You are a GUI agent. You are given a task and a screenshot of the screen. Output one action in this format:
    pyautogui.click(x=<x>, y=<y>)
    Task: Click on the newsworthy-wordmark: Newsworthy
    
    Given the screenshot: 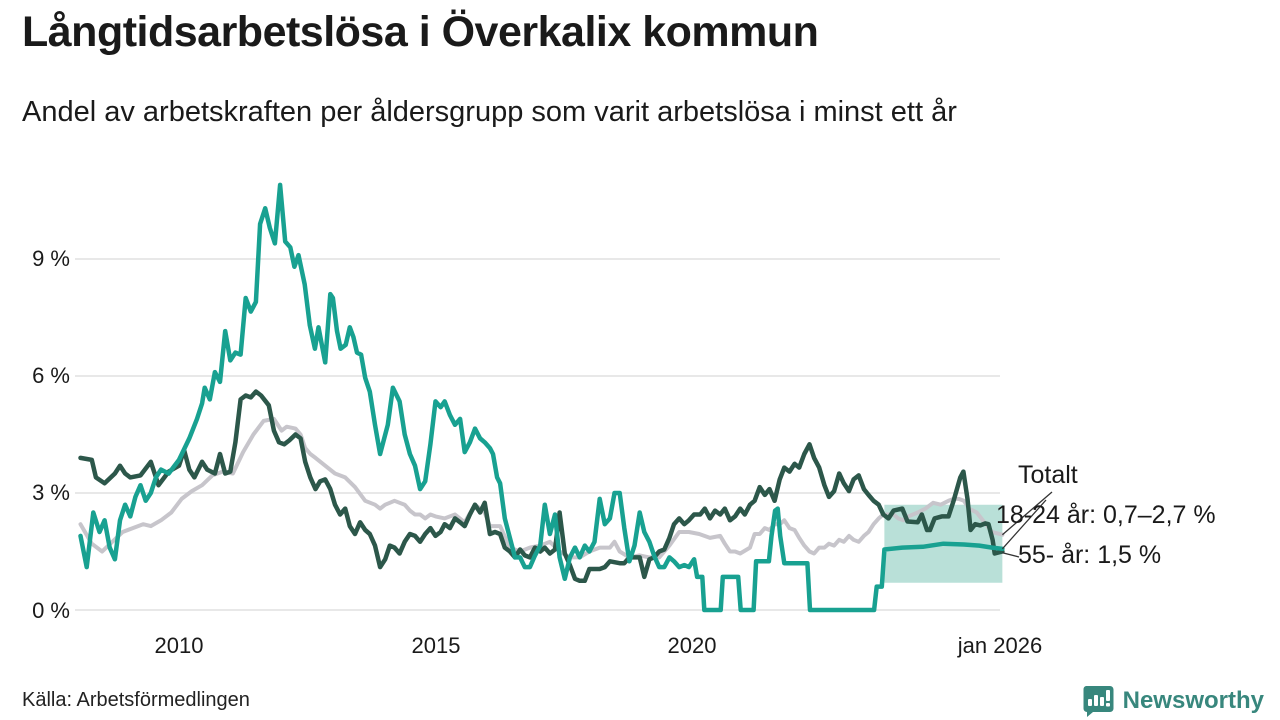 What is the action you would take?
    pyautogui.click(x=1193, y=700)
    